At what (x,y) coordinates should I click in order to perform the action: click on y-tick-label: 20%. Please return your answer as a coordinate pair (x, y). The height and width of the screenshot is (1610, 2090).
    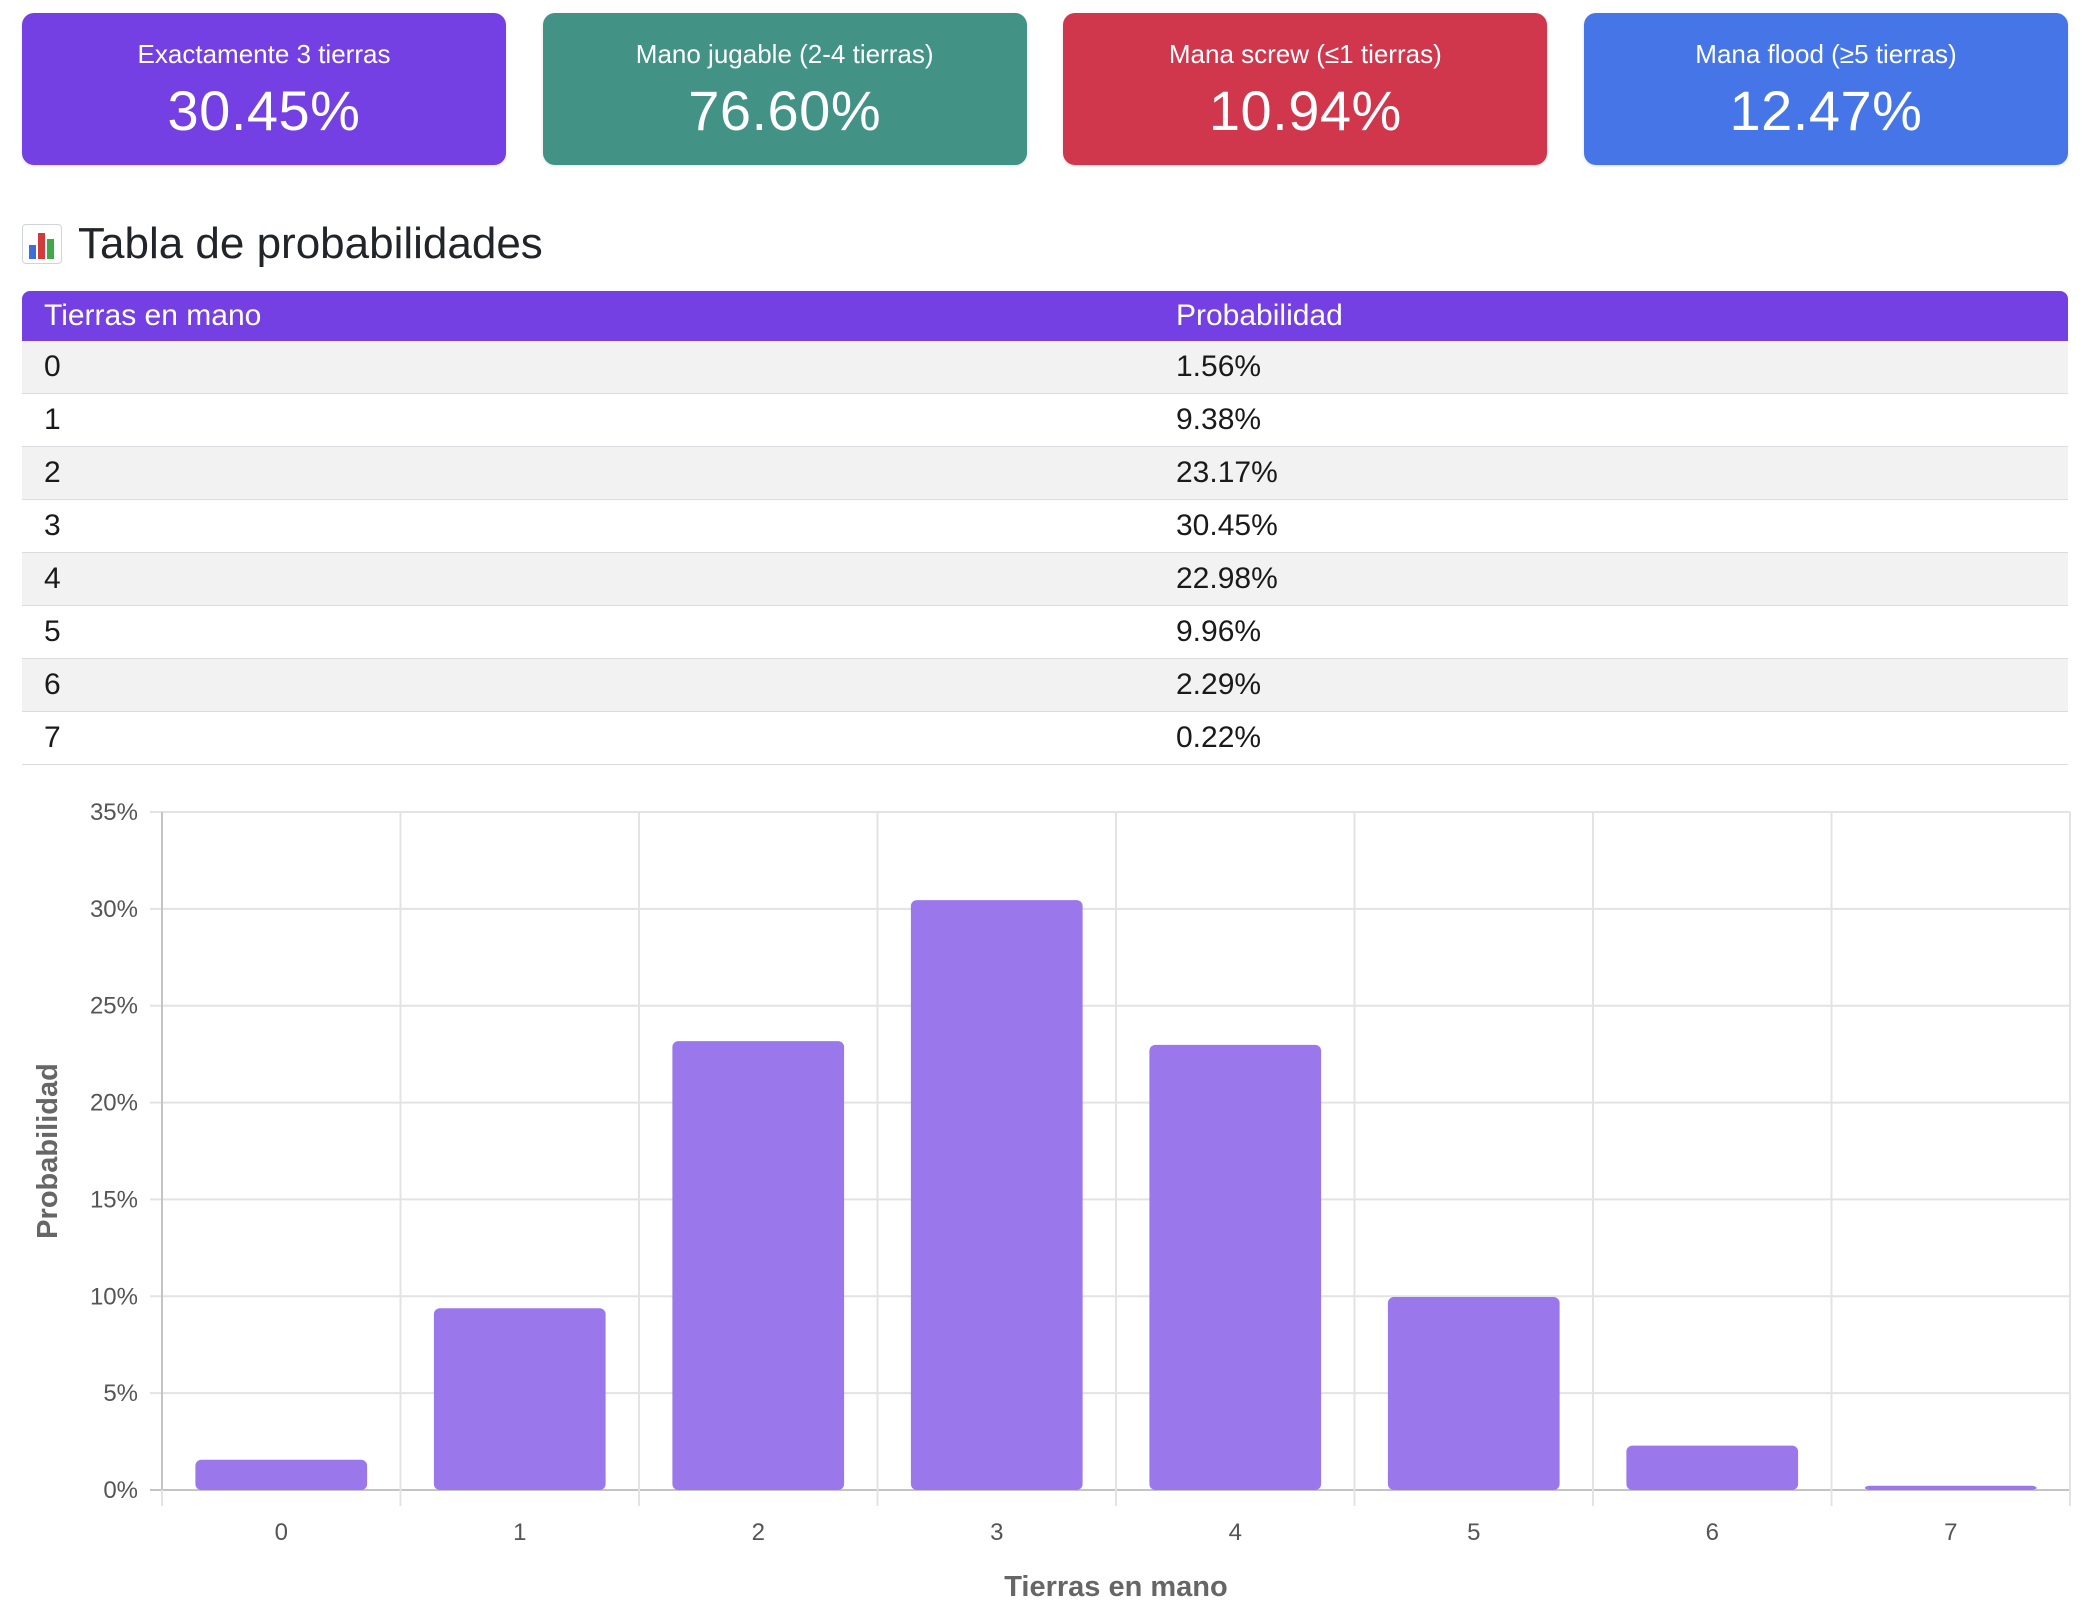
    Looking at the image, I should click on (114, 1103).